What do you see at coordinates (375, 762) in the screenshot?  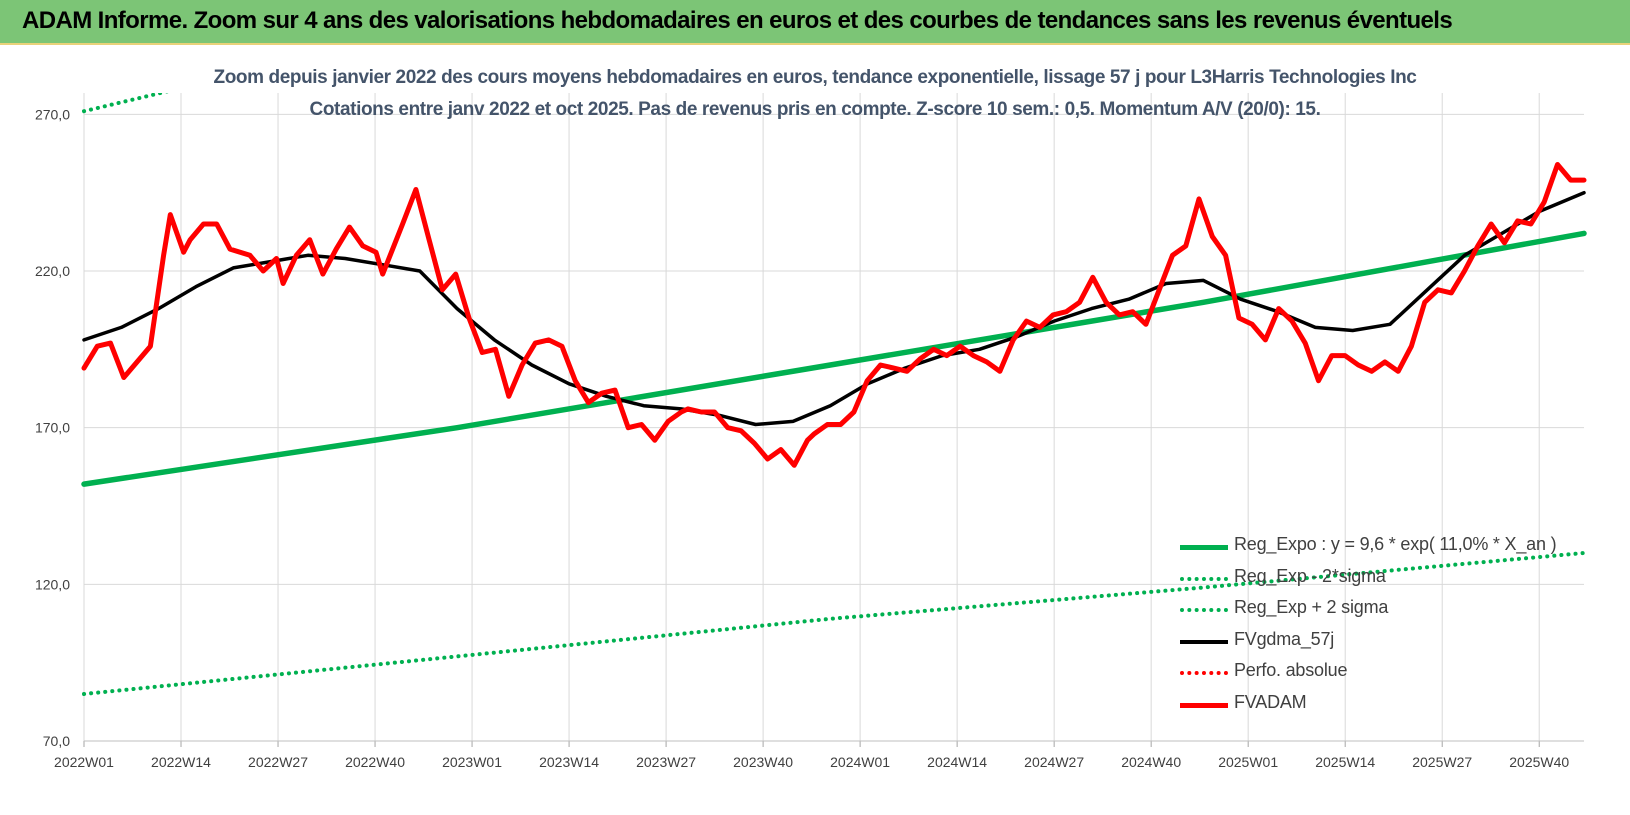 I see `x-tick-label: 2022W40` at bounding box center [375, 762].